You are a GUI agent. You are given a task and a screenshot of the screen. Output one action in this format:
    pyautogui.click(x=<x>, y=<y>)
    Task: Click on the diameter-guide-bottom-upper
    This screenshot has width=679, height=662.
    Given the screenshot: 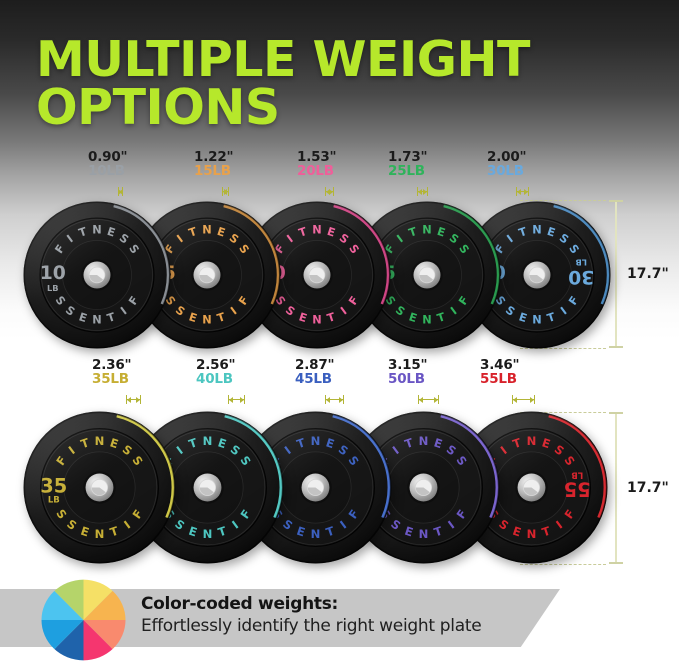 What is the action you would take?
    pyautogui.click(x=563, y=412)
    